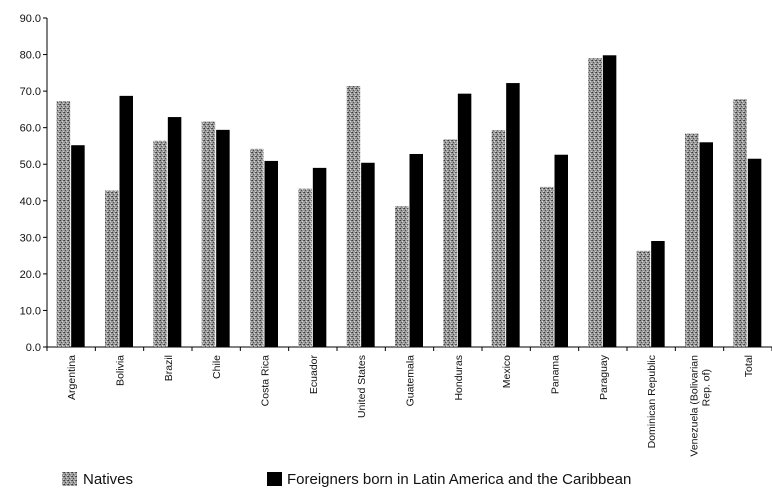  I want to click on y-tick-label: 40.0, so click(30, 202).